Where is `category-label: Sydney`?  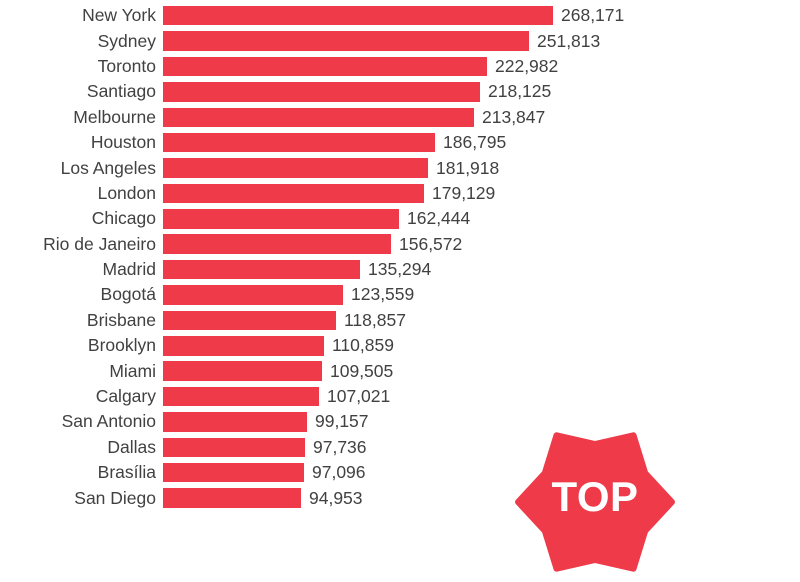
category-label: Sydney is located at coordinates (126, 40).